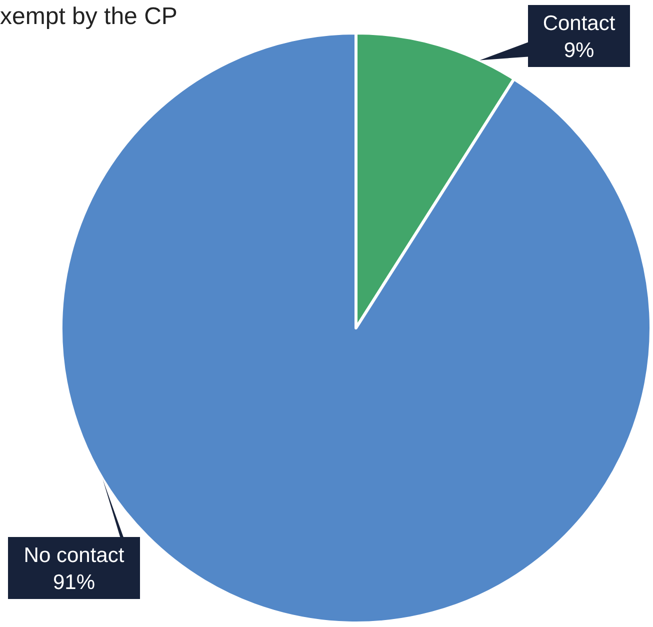  I want to click on data-label: 9%, so click(579, 50).